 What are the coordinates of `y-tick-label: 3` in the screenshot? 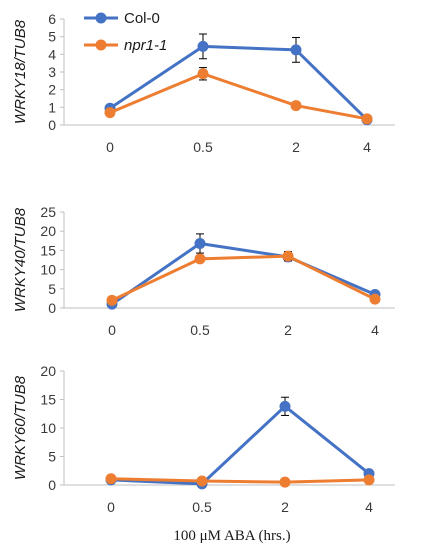 It's located at (52, 72).